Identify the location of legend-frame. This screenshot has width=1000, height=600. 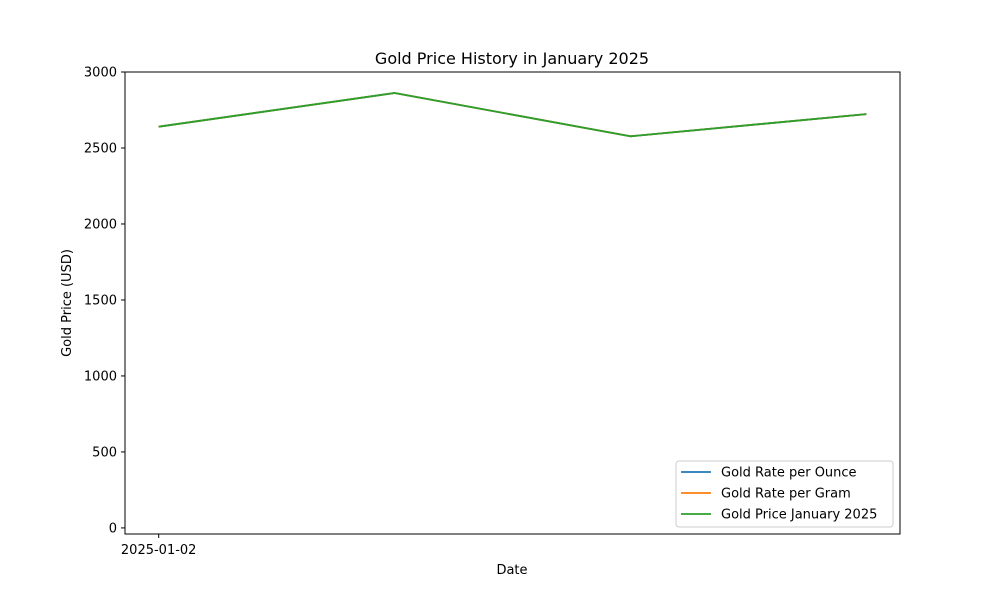
(784, 494).